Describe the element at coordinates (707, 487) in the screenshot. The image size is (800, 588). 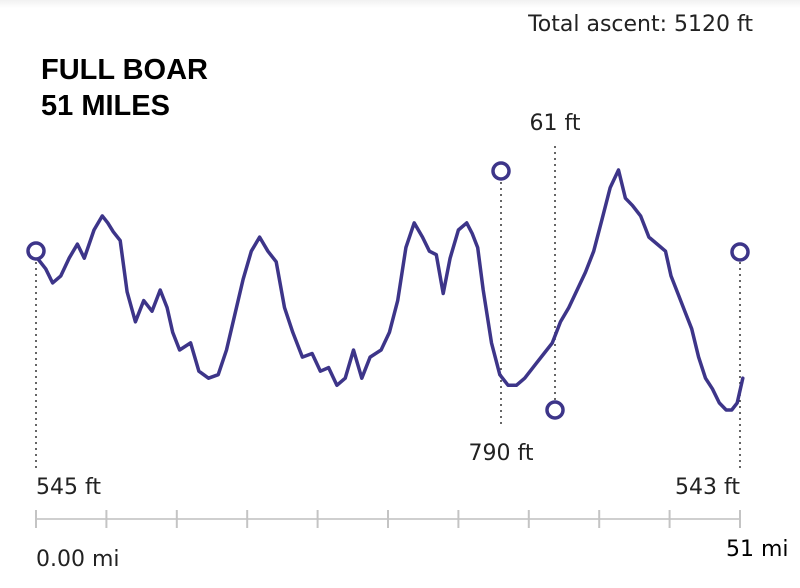
I see `marker-label-end: 543 ft` at that location.